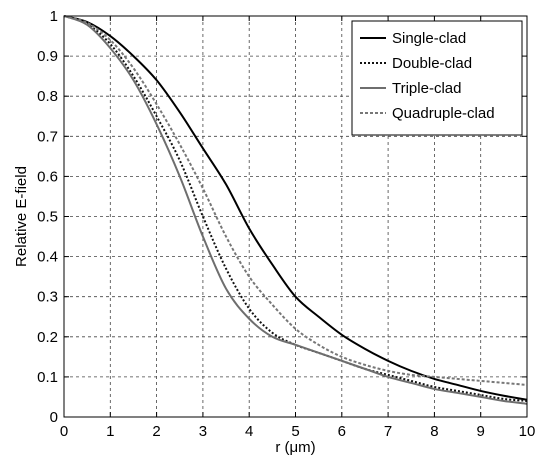 This screenshot has height=461, width=543. Describe the element at coordinates (295, 431) in the screenshot. I see `x-tick-label: 5` at that location.